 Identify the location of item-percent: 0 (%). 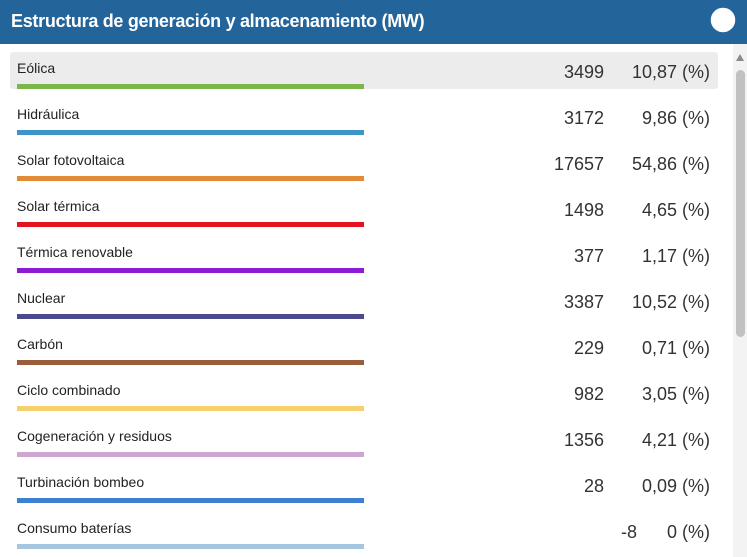
(688, 532).